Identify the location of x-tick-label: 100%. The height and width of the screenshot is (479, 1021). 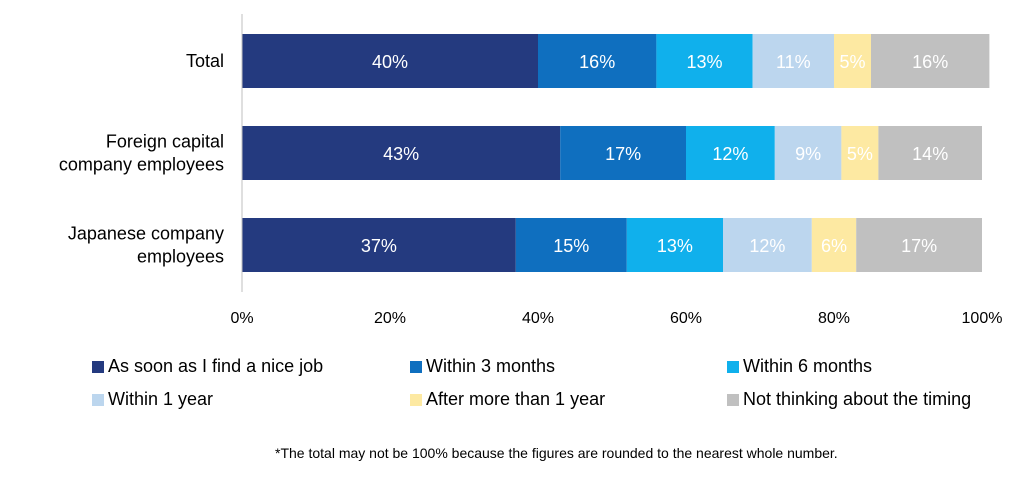
(982, 318).